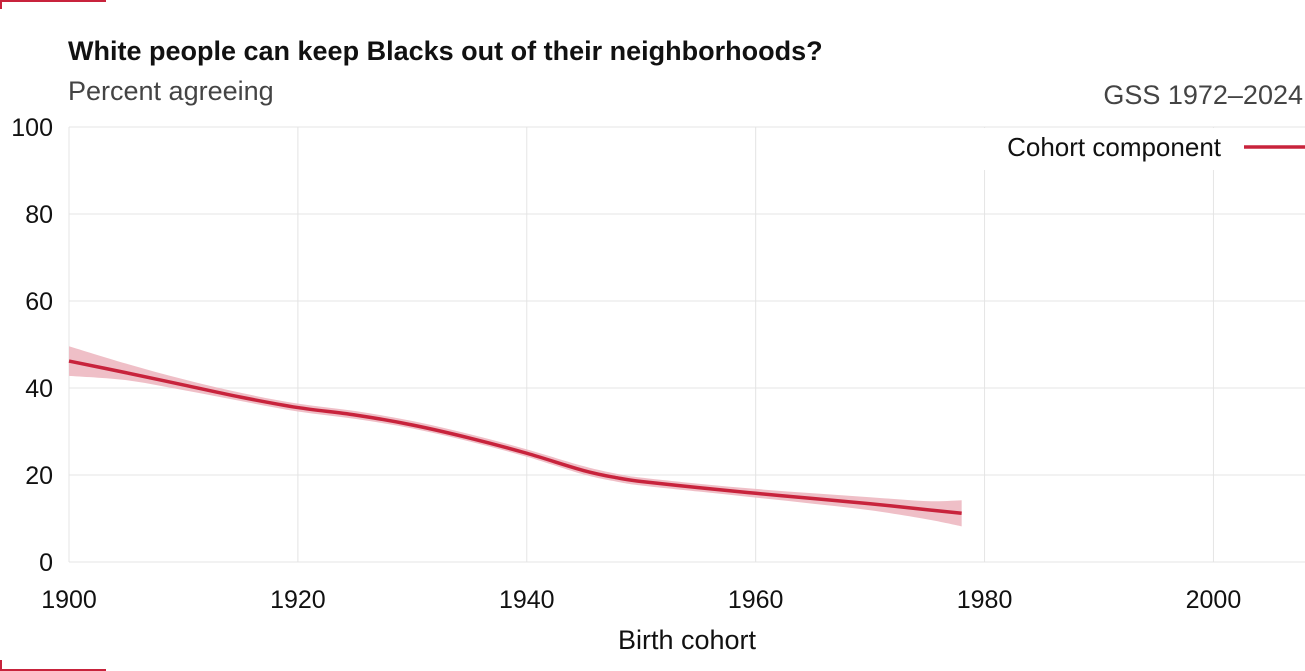 Image resolution: width=1305 pixels, height=671 pixels. I want to click on x-tick-label: 1940, so click(527, 600).